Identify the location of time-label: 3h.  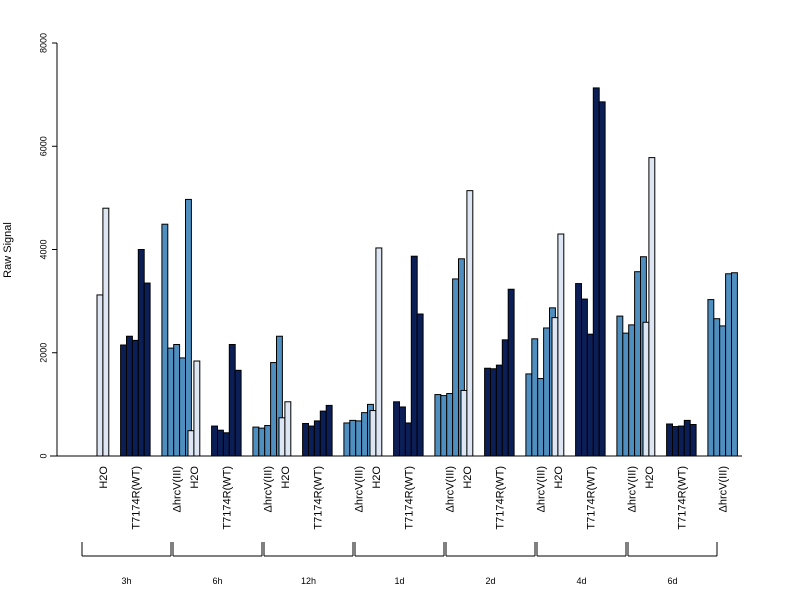
(126, 581).